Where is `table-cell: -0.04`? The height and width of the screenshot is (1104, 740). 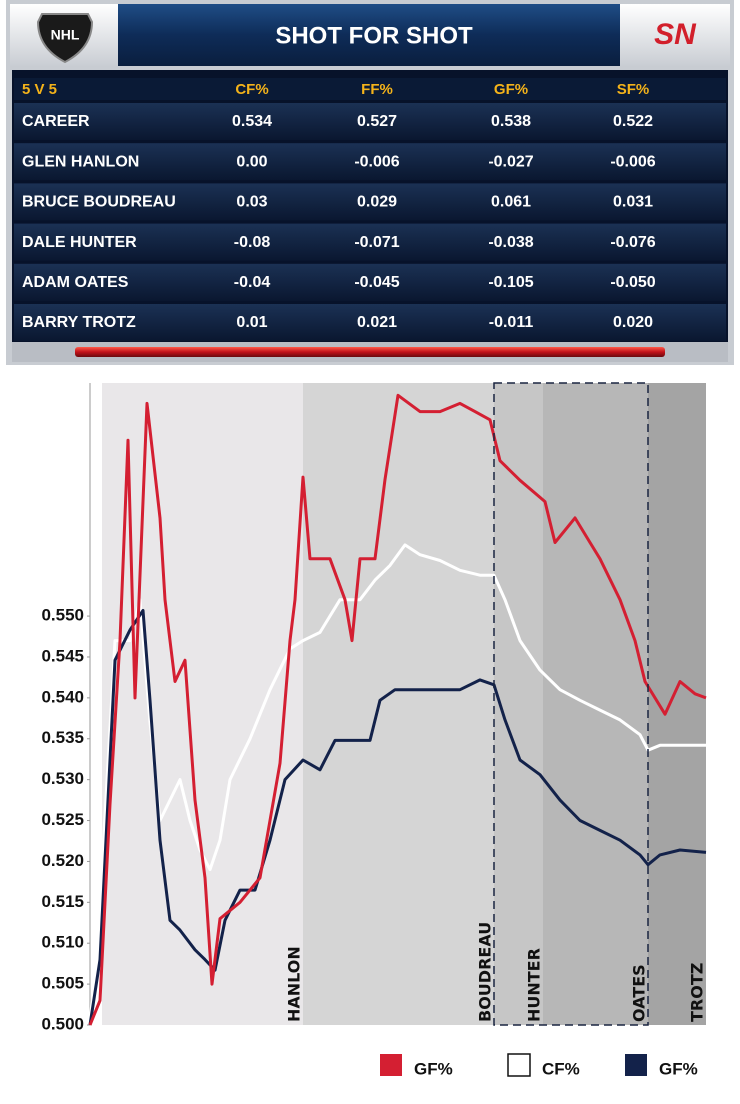
table-cell: -0.04 is located at coordinates (252, 282).